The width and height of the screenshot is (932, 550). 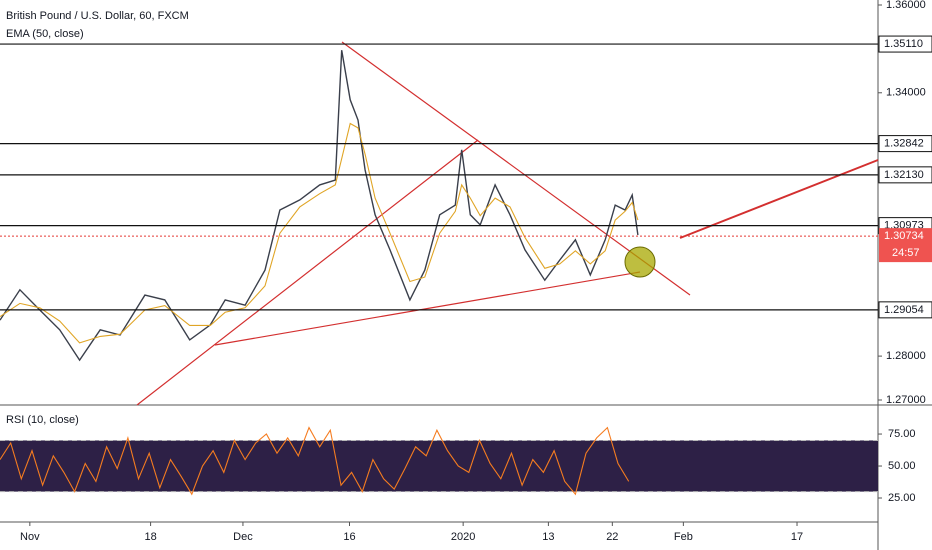 I want to click on countdown: 24:57, so click(x=906, y=253).